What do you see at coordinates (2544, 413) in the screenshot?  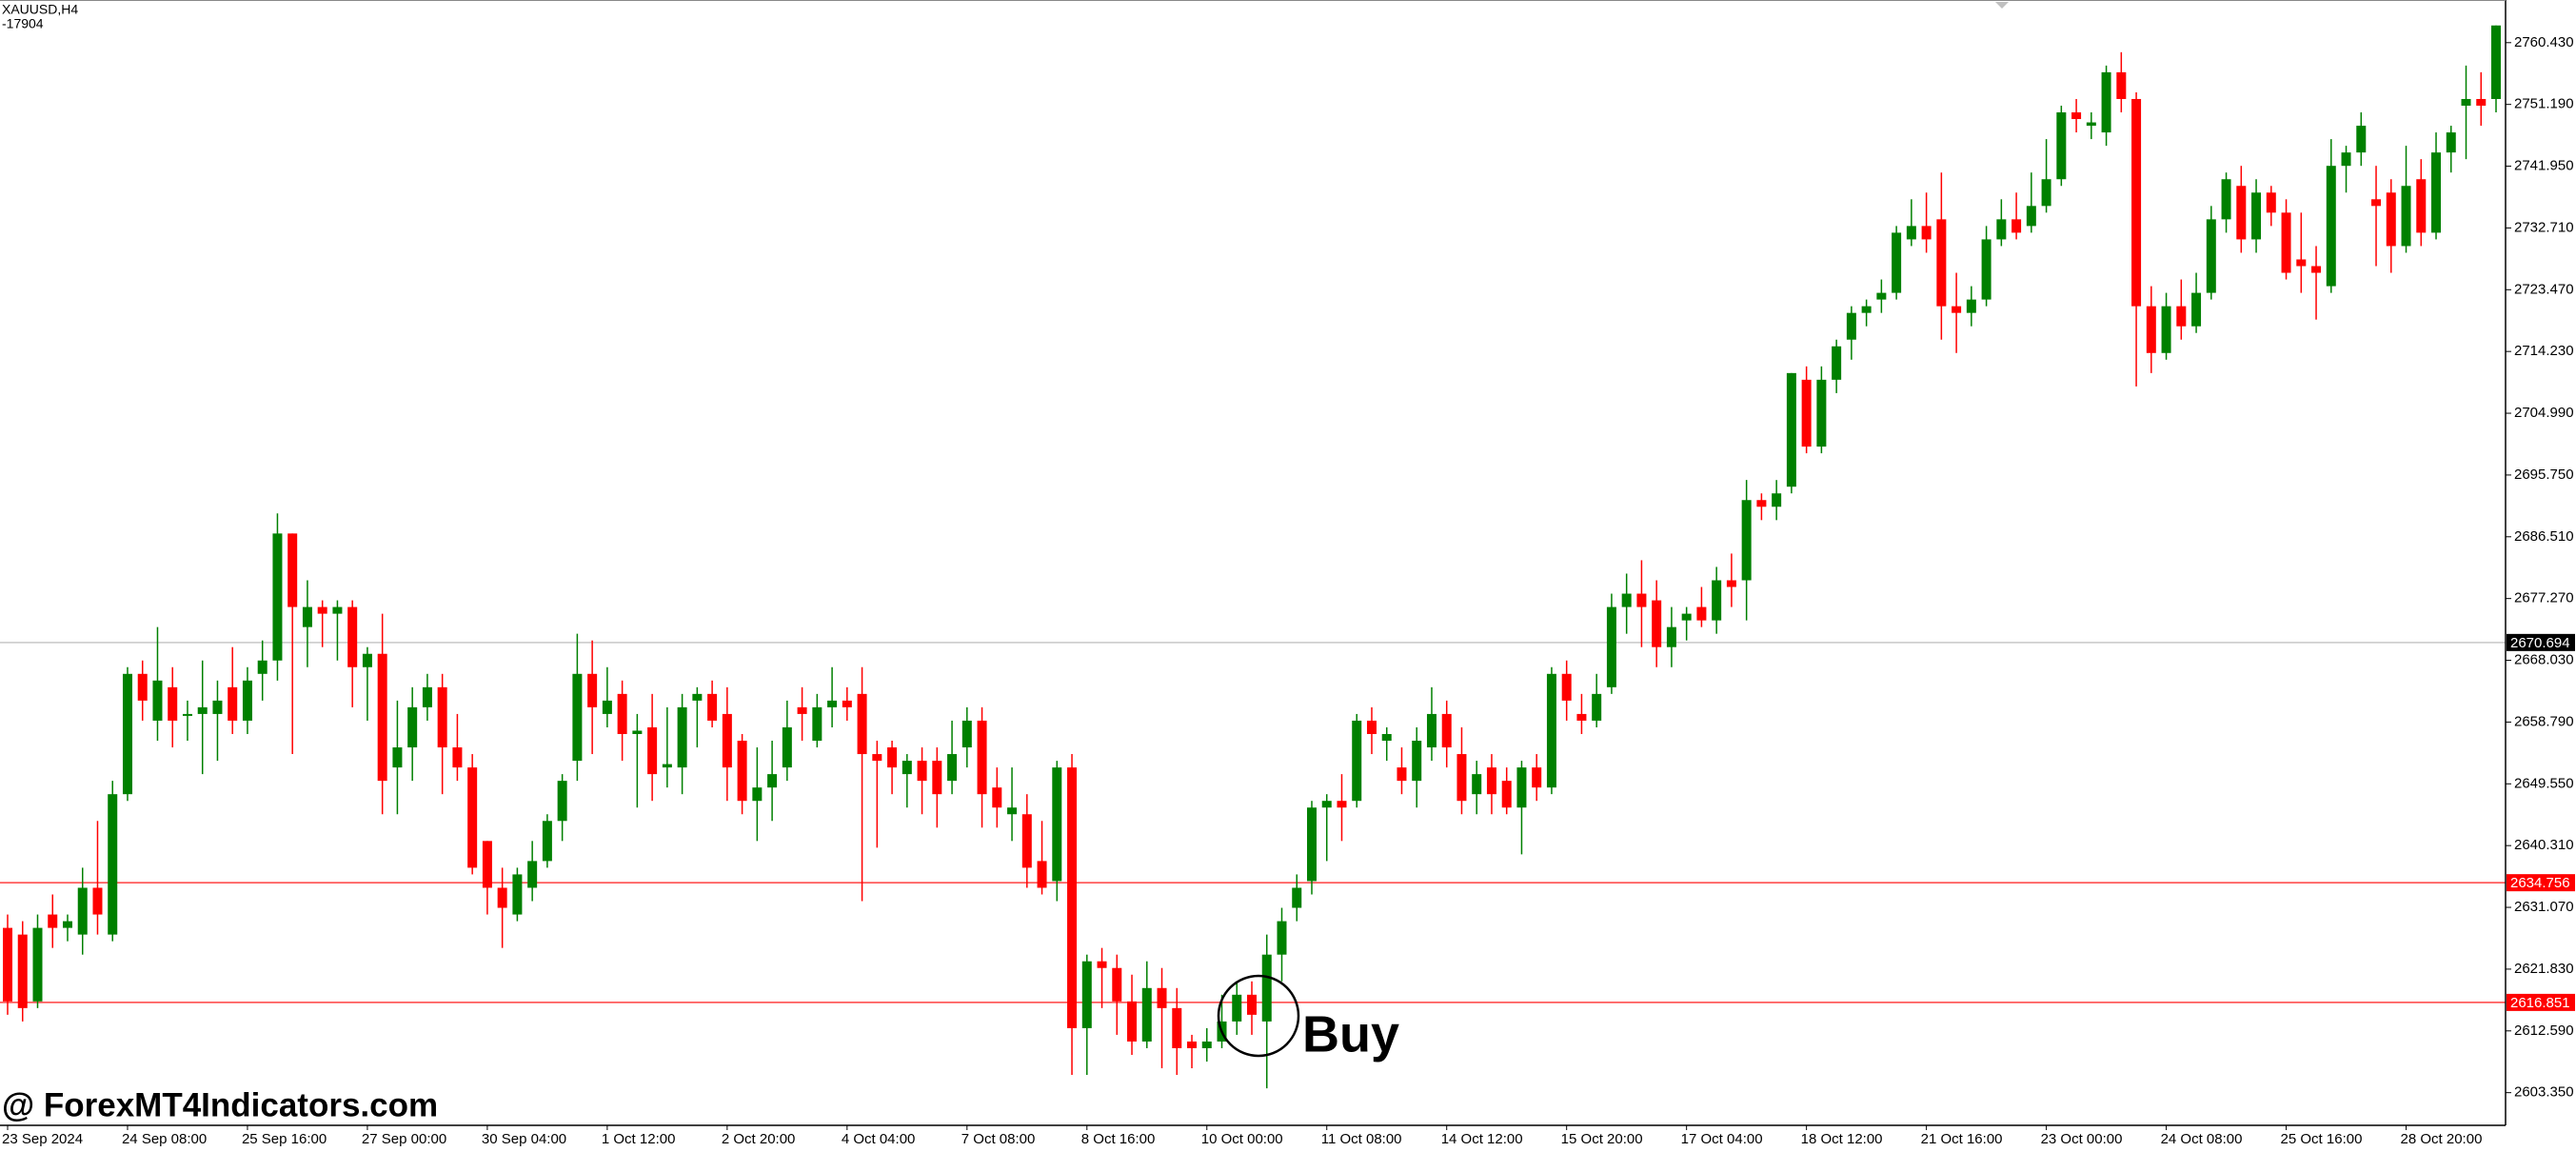 I see `y-tick-label: 2704.990` at bounding box center [2544, 413].